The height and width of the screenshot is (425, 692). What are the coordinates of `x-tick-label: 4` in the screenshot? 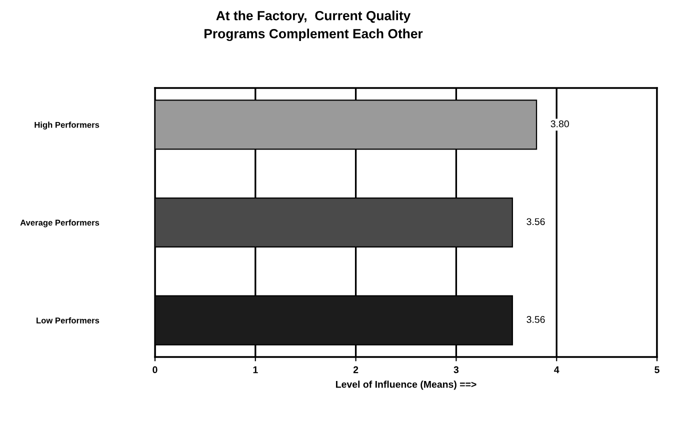 It's located at (557, 370).